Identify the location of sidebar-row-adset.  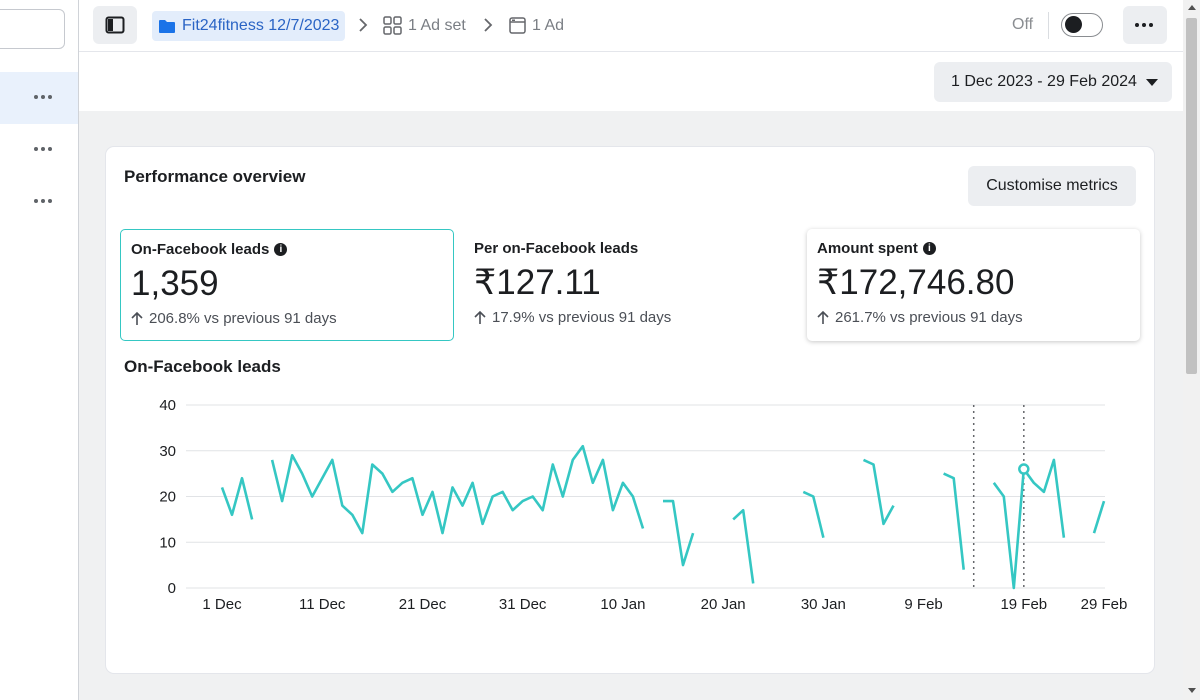
(39, 150).